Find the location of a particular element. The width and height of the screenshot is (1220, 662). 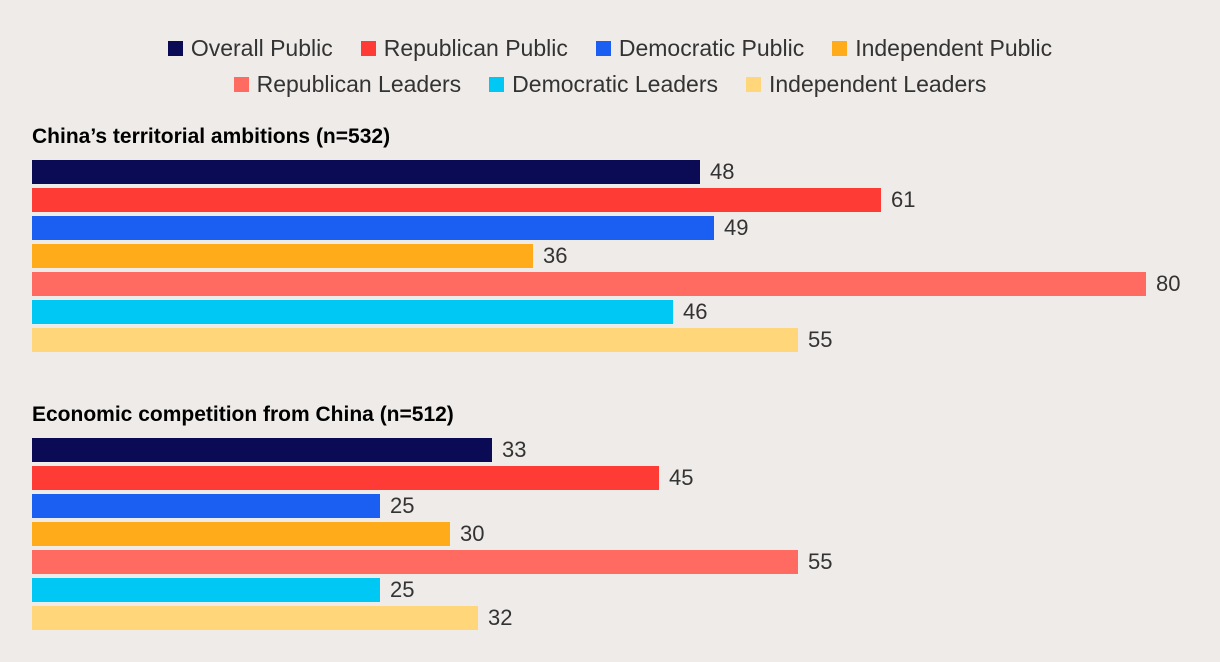

legend-item: Republican Public is located at coordinates (464, 48).